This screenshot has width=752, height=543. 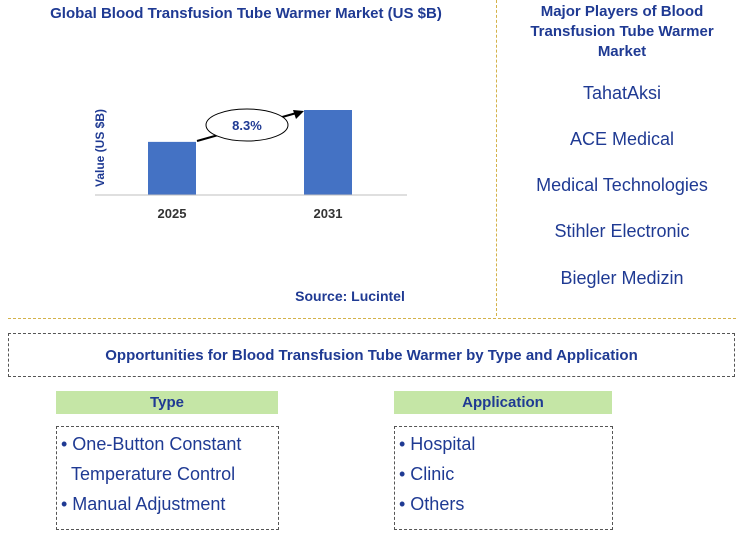 What do you see at coordinates (427, 474) in the screenshot?
I see `application-item: • Clinic` at bounding box center [427, 474].